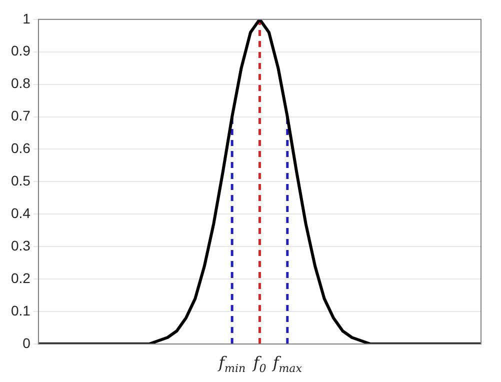 The height and width of the screenshot is (382, 501). What do you see at coordinates (20, 245) in the screenshot?
I see `y-tick-label: 0.3` at bounding box center [20, 245].